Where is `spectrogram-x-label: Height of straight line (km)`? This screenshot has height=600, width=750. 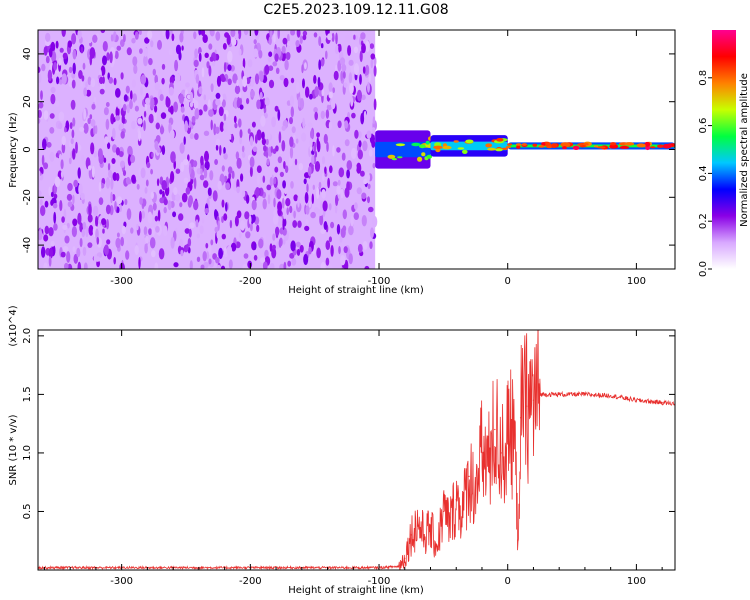 spectrogram-x-label: Height of straight line (km) is located at coordinates (356, 290).